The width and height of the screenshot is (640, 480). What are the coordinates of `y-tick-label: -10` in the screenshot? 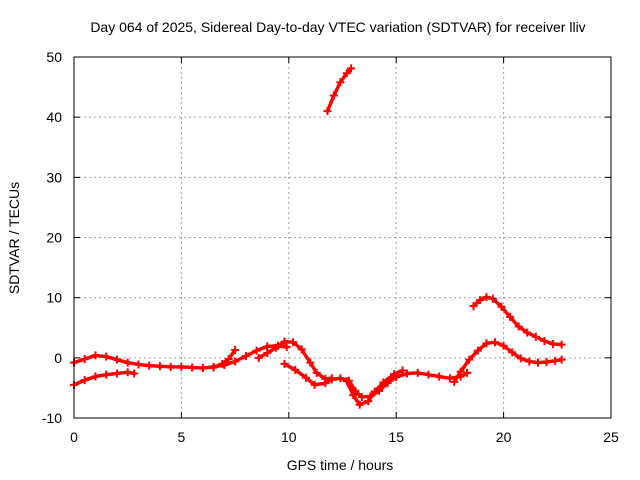 It's located at (52, 418).